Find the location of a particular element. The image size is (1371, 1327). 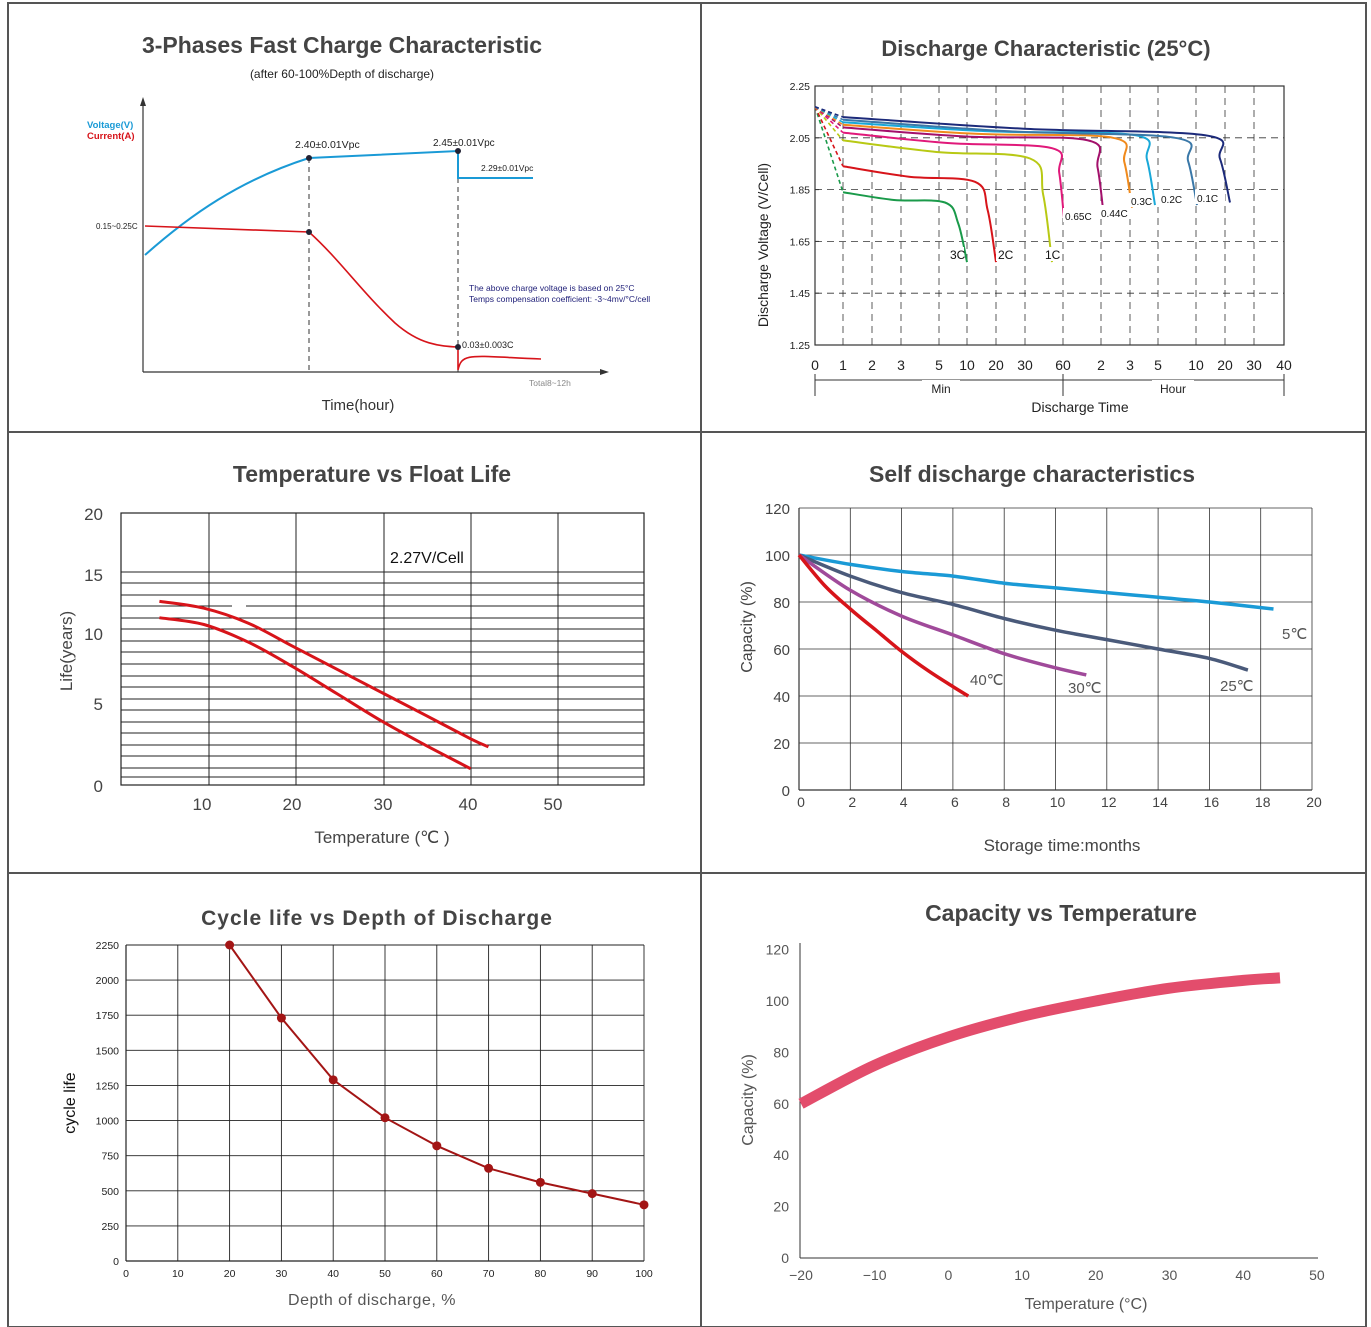

x-axis-label: Temperature (℃ ) is located at coordinates (381, 837).